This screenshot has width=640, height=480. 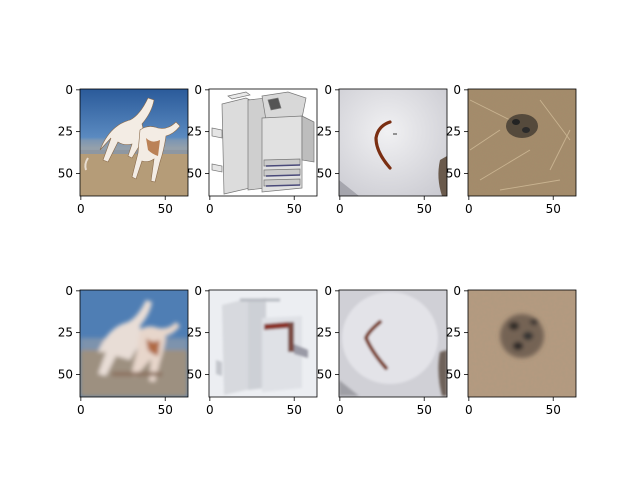 I want to click on image-panel-worm-on-paper-reconstruction, so click(x=393, y=343).